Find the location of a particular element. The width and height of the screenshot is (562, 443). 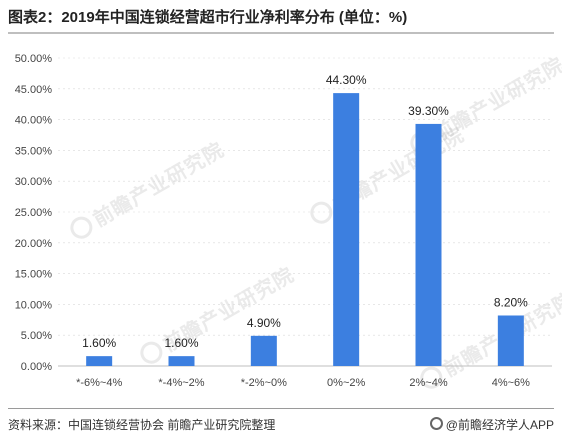

footer-divider is located at coordinates (281, 408).